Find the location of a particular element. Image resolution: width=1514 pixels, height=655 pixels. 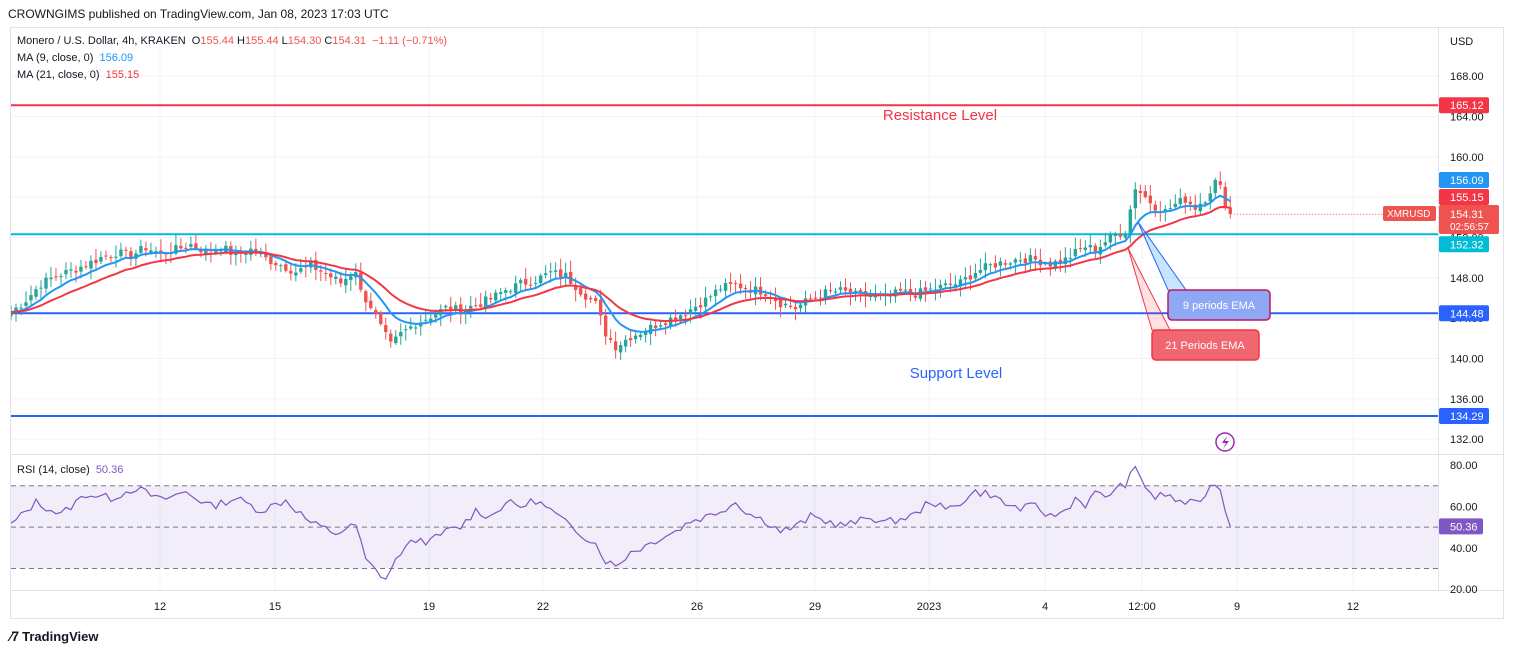

footer-brand: ⁄7 TradingView is located at coordinates (54, 636).